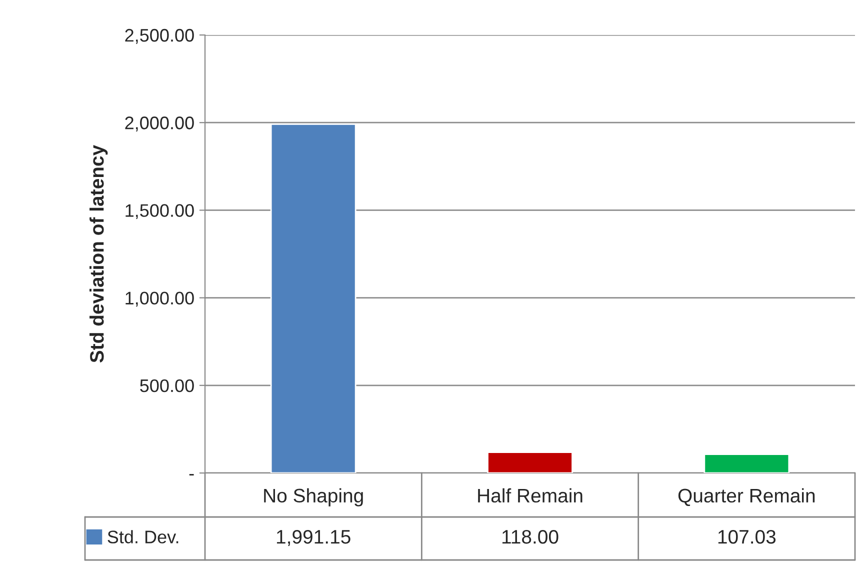 Image resolution: width=862 pixels, height=577 pixels. I want to click on y-tick-label: 1,000.00, so click(160, 299).